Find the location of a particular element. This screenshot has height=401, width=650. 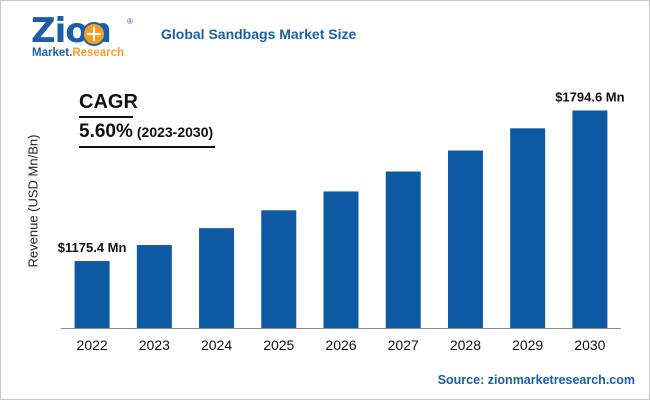

globe-icon is located at coordinates (94, 34).